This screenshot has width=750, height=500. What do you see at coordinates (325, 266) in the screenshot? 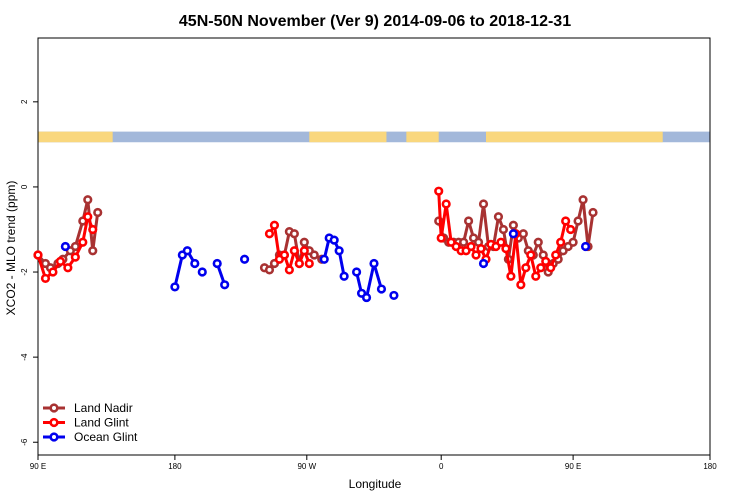
I see `series-ocean-glint` at bounding box center [325, 266].